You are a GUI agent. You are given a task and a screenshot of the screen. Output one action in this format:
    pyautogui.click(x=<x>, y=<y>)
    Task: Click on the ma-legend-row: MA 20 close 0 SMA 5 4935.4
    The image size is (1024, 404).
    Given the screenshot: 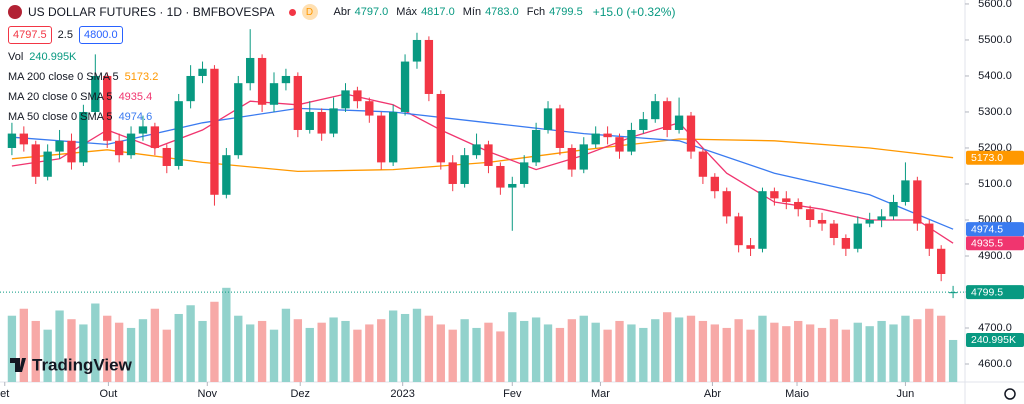 What is the action you would take?
    pyautogui.click(x=80, y=97)
    